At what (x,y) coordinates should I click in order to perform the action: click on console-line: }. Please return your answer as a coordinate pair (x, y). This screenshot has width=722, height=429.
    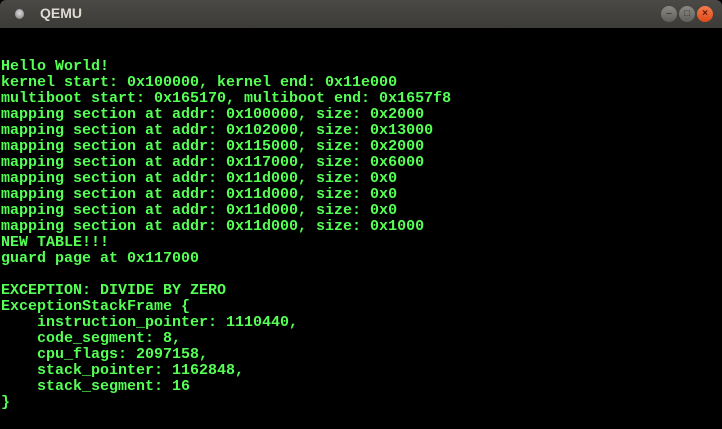
    Looking at the image, I should click on (6, 402).